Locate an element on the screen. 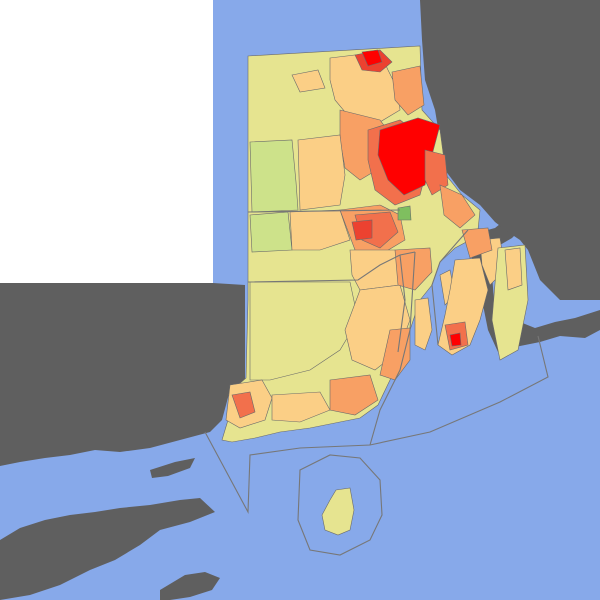 This screenshot has height=600, width=600. county-line-south is located at coordinates (331, 267).